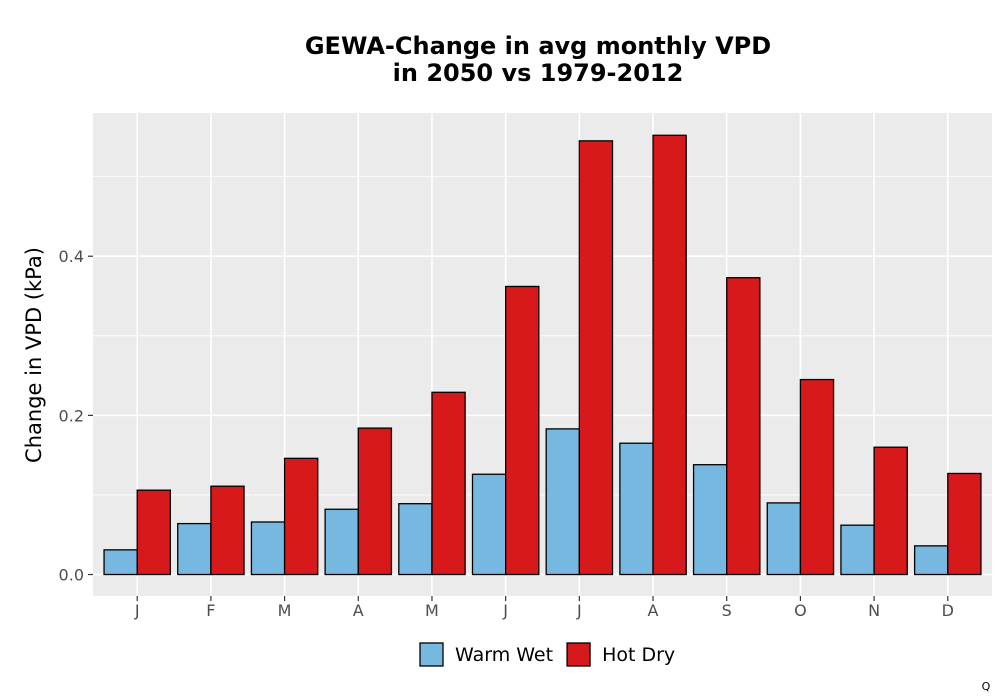 The height and width of the screenshot is (700, 1000). Describe the element at coordinates (948, 610) in the screenshot. I see `x-tick-label: D` at that location.